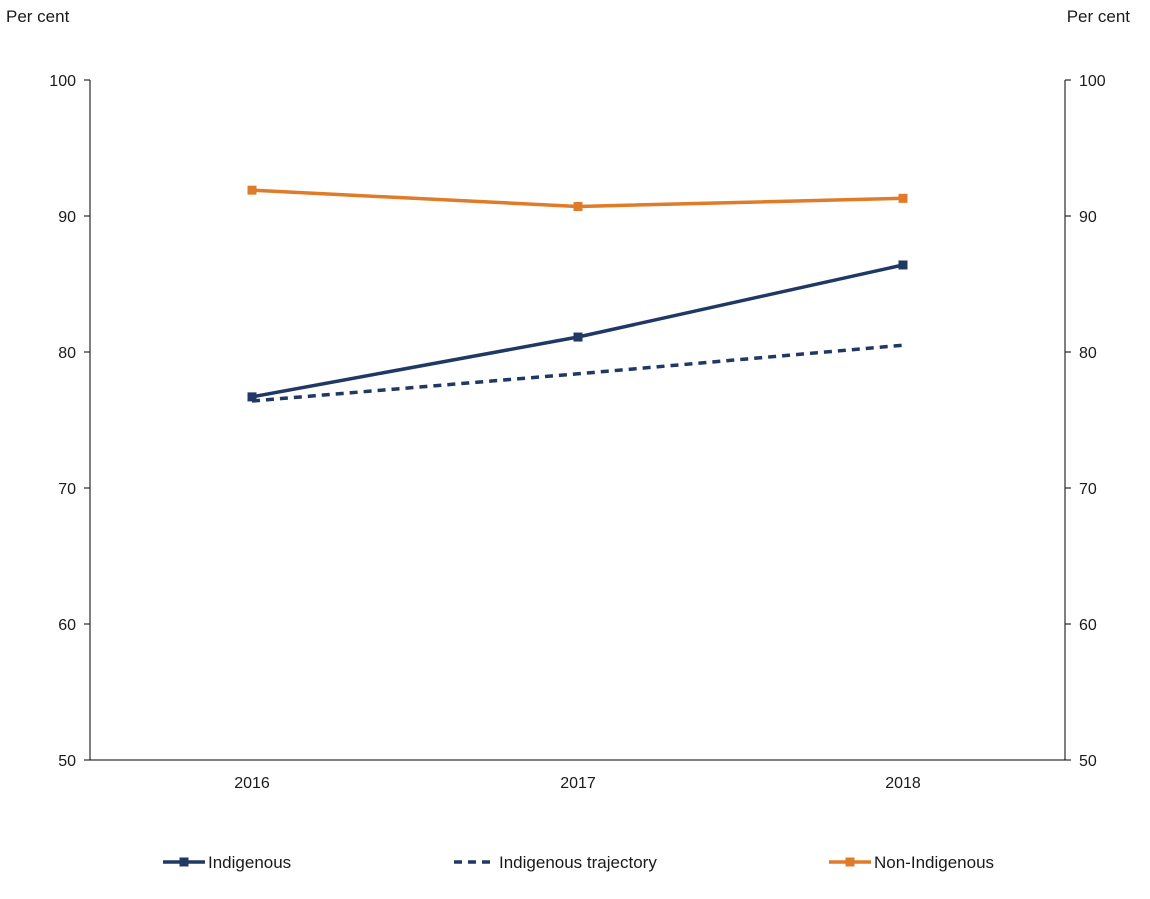  What do you see at coordinates (62, 81) in the screenshot?
I see `left-y-tick-label: 100` at bounding box center [62, 81].